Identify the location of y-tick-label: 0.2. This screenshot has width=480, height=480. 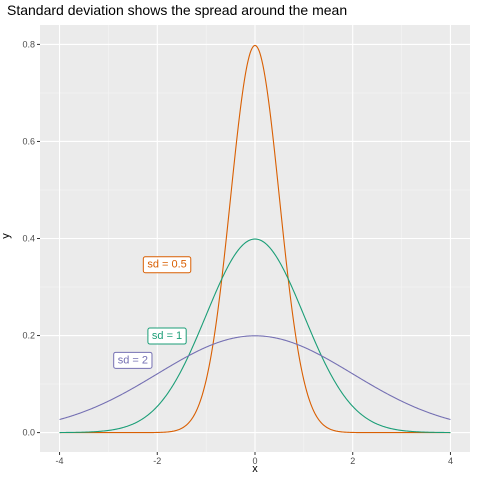
(28, 336).